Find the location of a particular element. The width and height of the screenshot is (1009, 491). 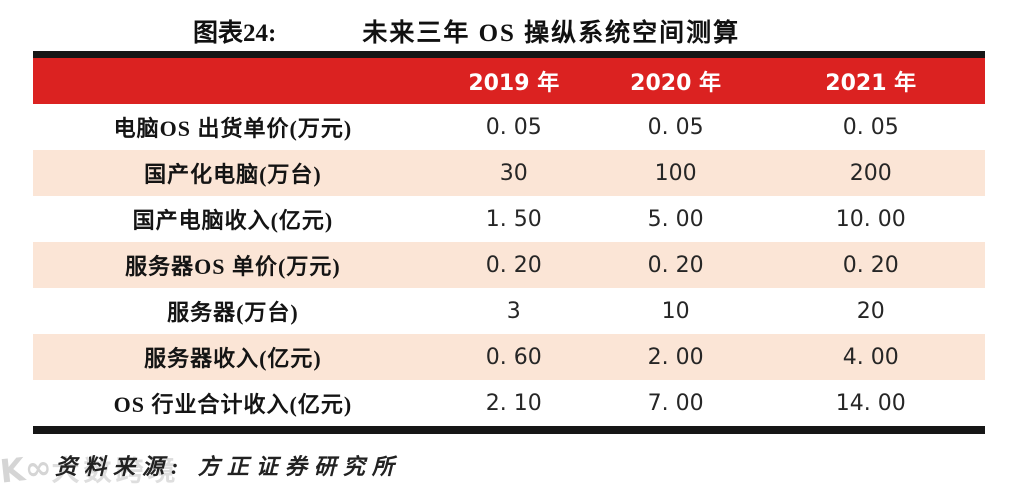

cell-value: 10. 00 is located at coordinates (870, 219).